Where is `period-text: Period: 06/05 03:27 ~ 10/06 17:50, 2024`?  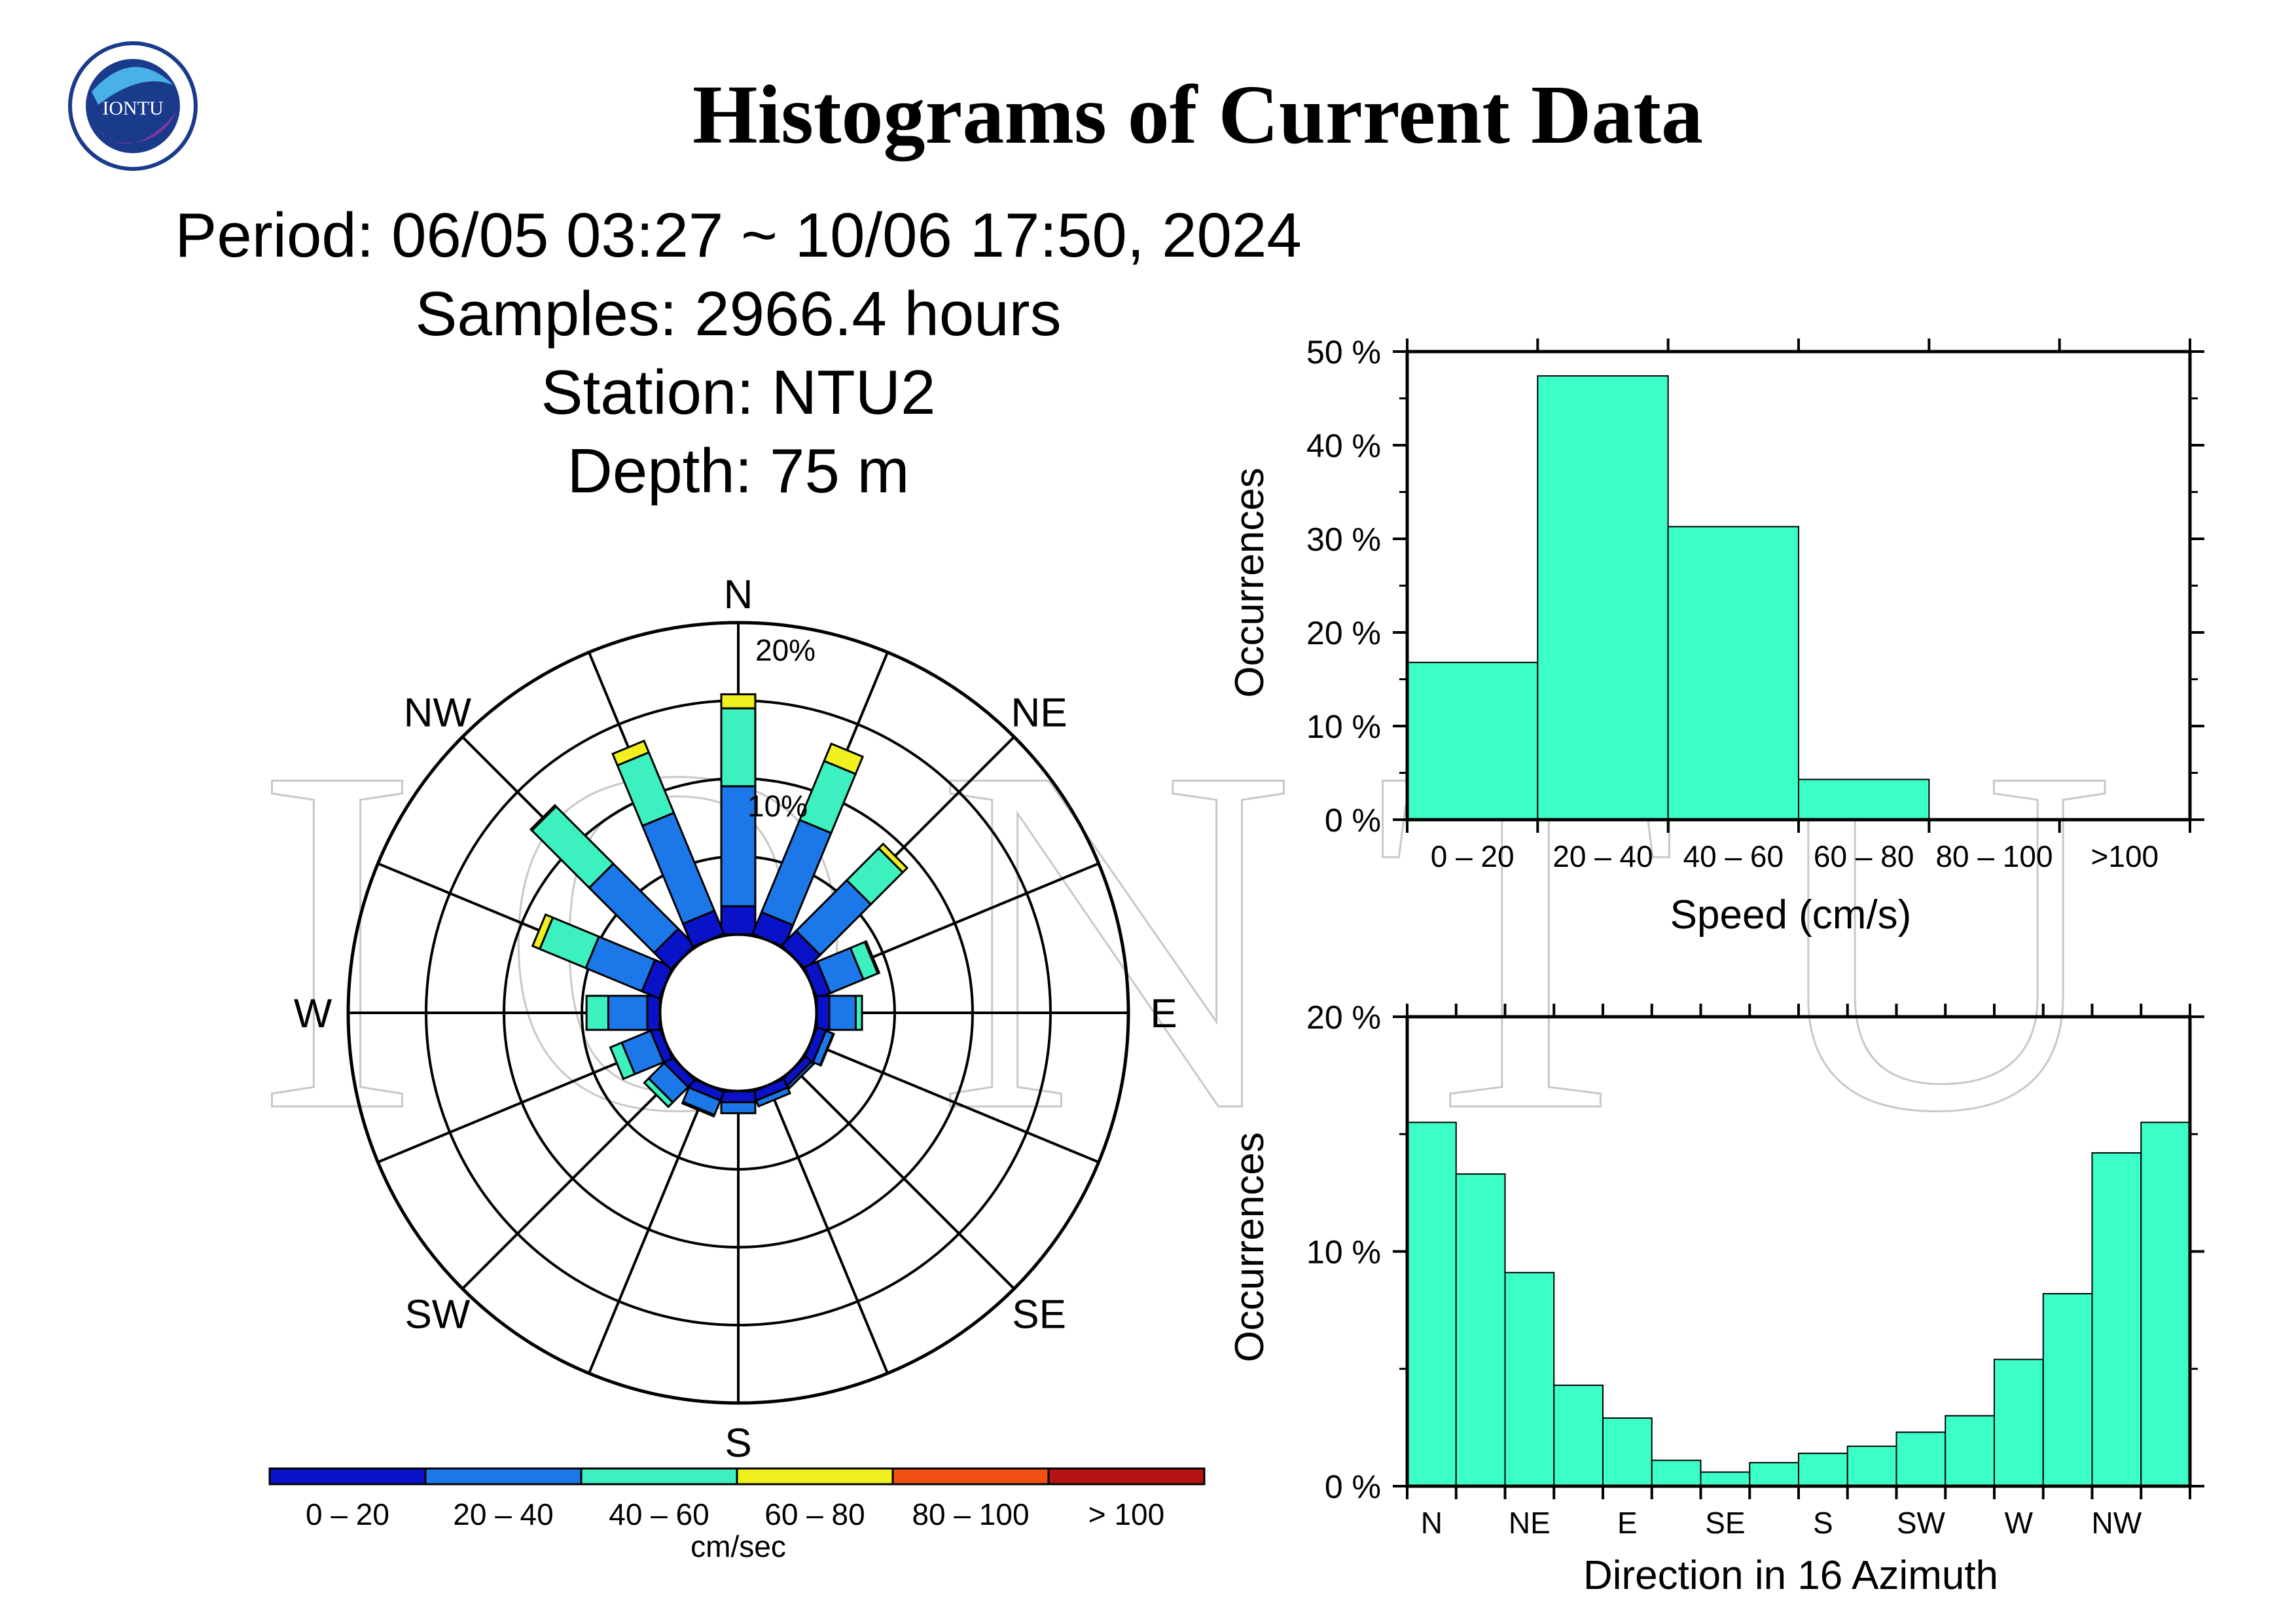
period-text: Period: 06/05 03:27 ~ 10/06 17:50, 2024 is located at coordinates (738, 235).